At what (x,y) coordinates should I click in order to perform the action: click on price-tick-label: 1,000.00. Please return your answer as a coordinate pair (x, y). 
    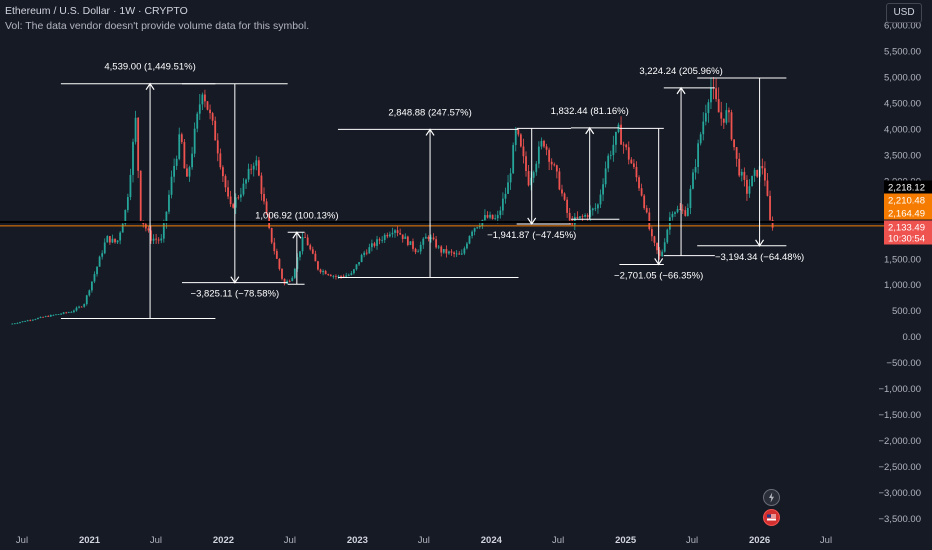
    Looking at the image, I should click on (902, 285).